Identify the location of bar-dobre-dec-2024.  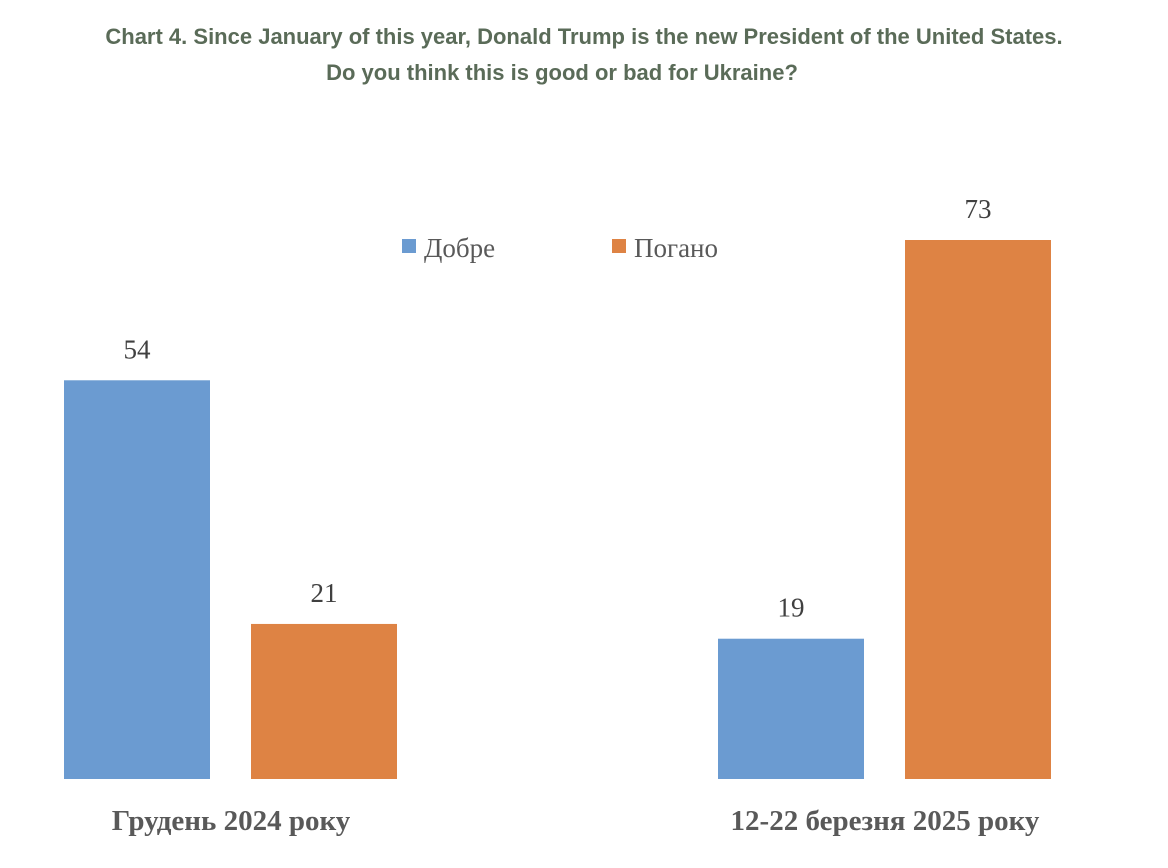
(137, 579).